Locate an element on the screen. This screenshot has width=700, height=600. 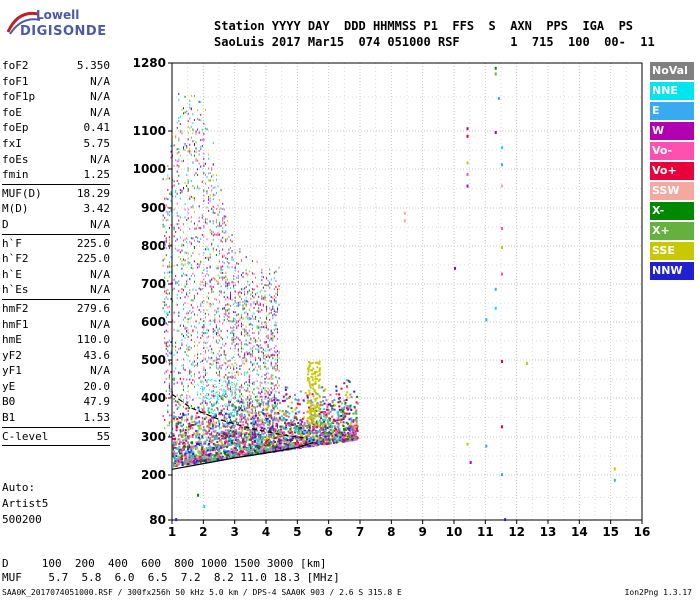
param-value: 1.25 is located at coordinates (97, 175).